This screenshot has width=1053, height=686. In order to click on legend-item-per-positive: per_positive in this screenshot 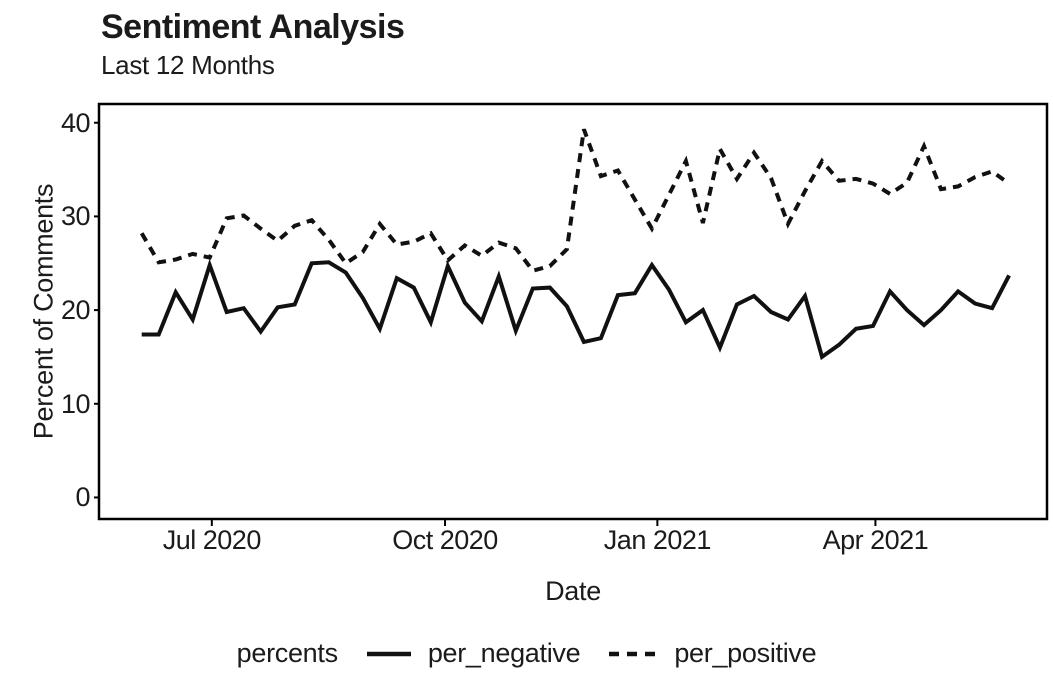, I will do `click(712, 653)`.